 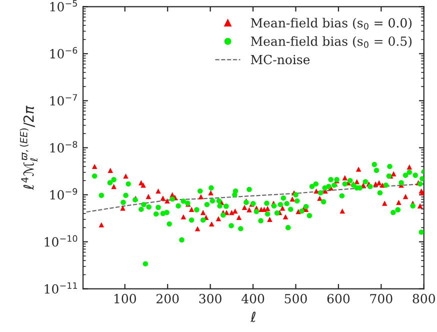 I want to click on y-tick-label: 10$^{−7}$, so click(x=63, y=100).